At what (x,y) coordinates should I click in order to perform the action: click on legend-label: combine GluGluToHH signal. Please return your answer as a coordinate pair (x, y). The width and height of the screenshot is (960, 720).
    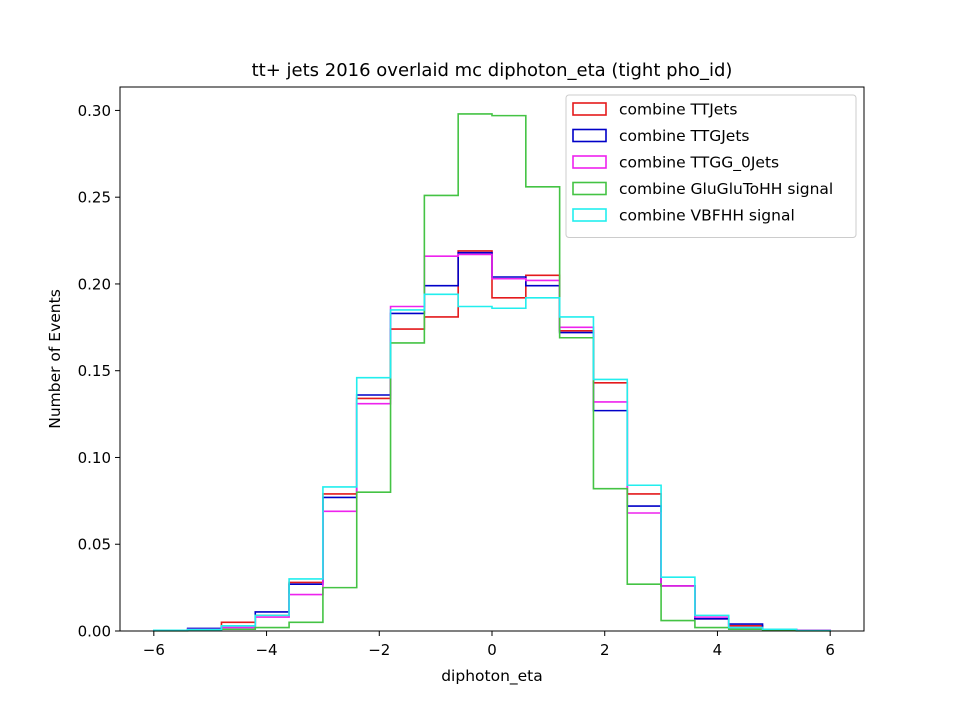
    Looking at the image, I should click on (726, 189).